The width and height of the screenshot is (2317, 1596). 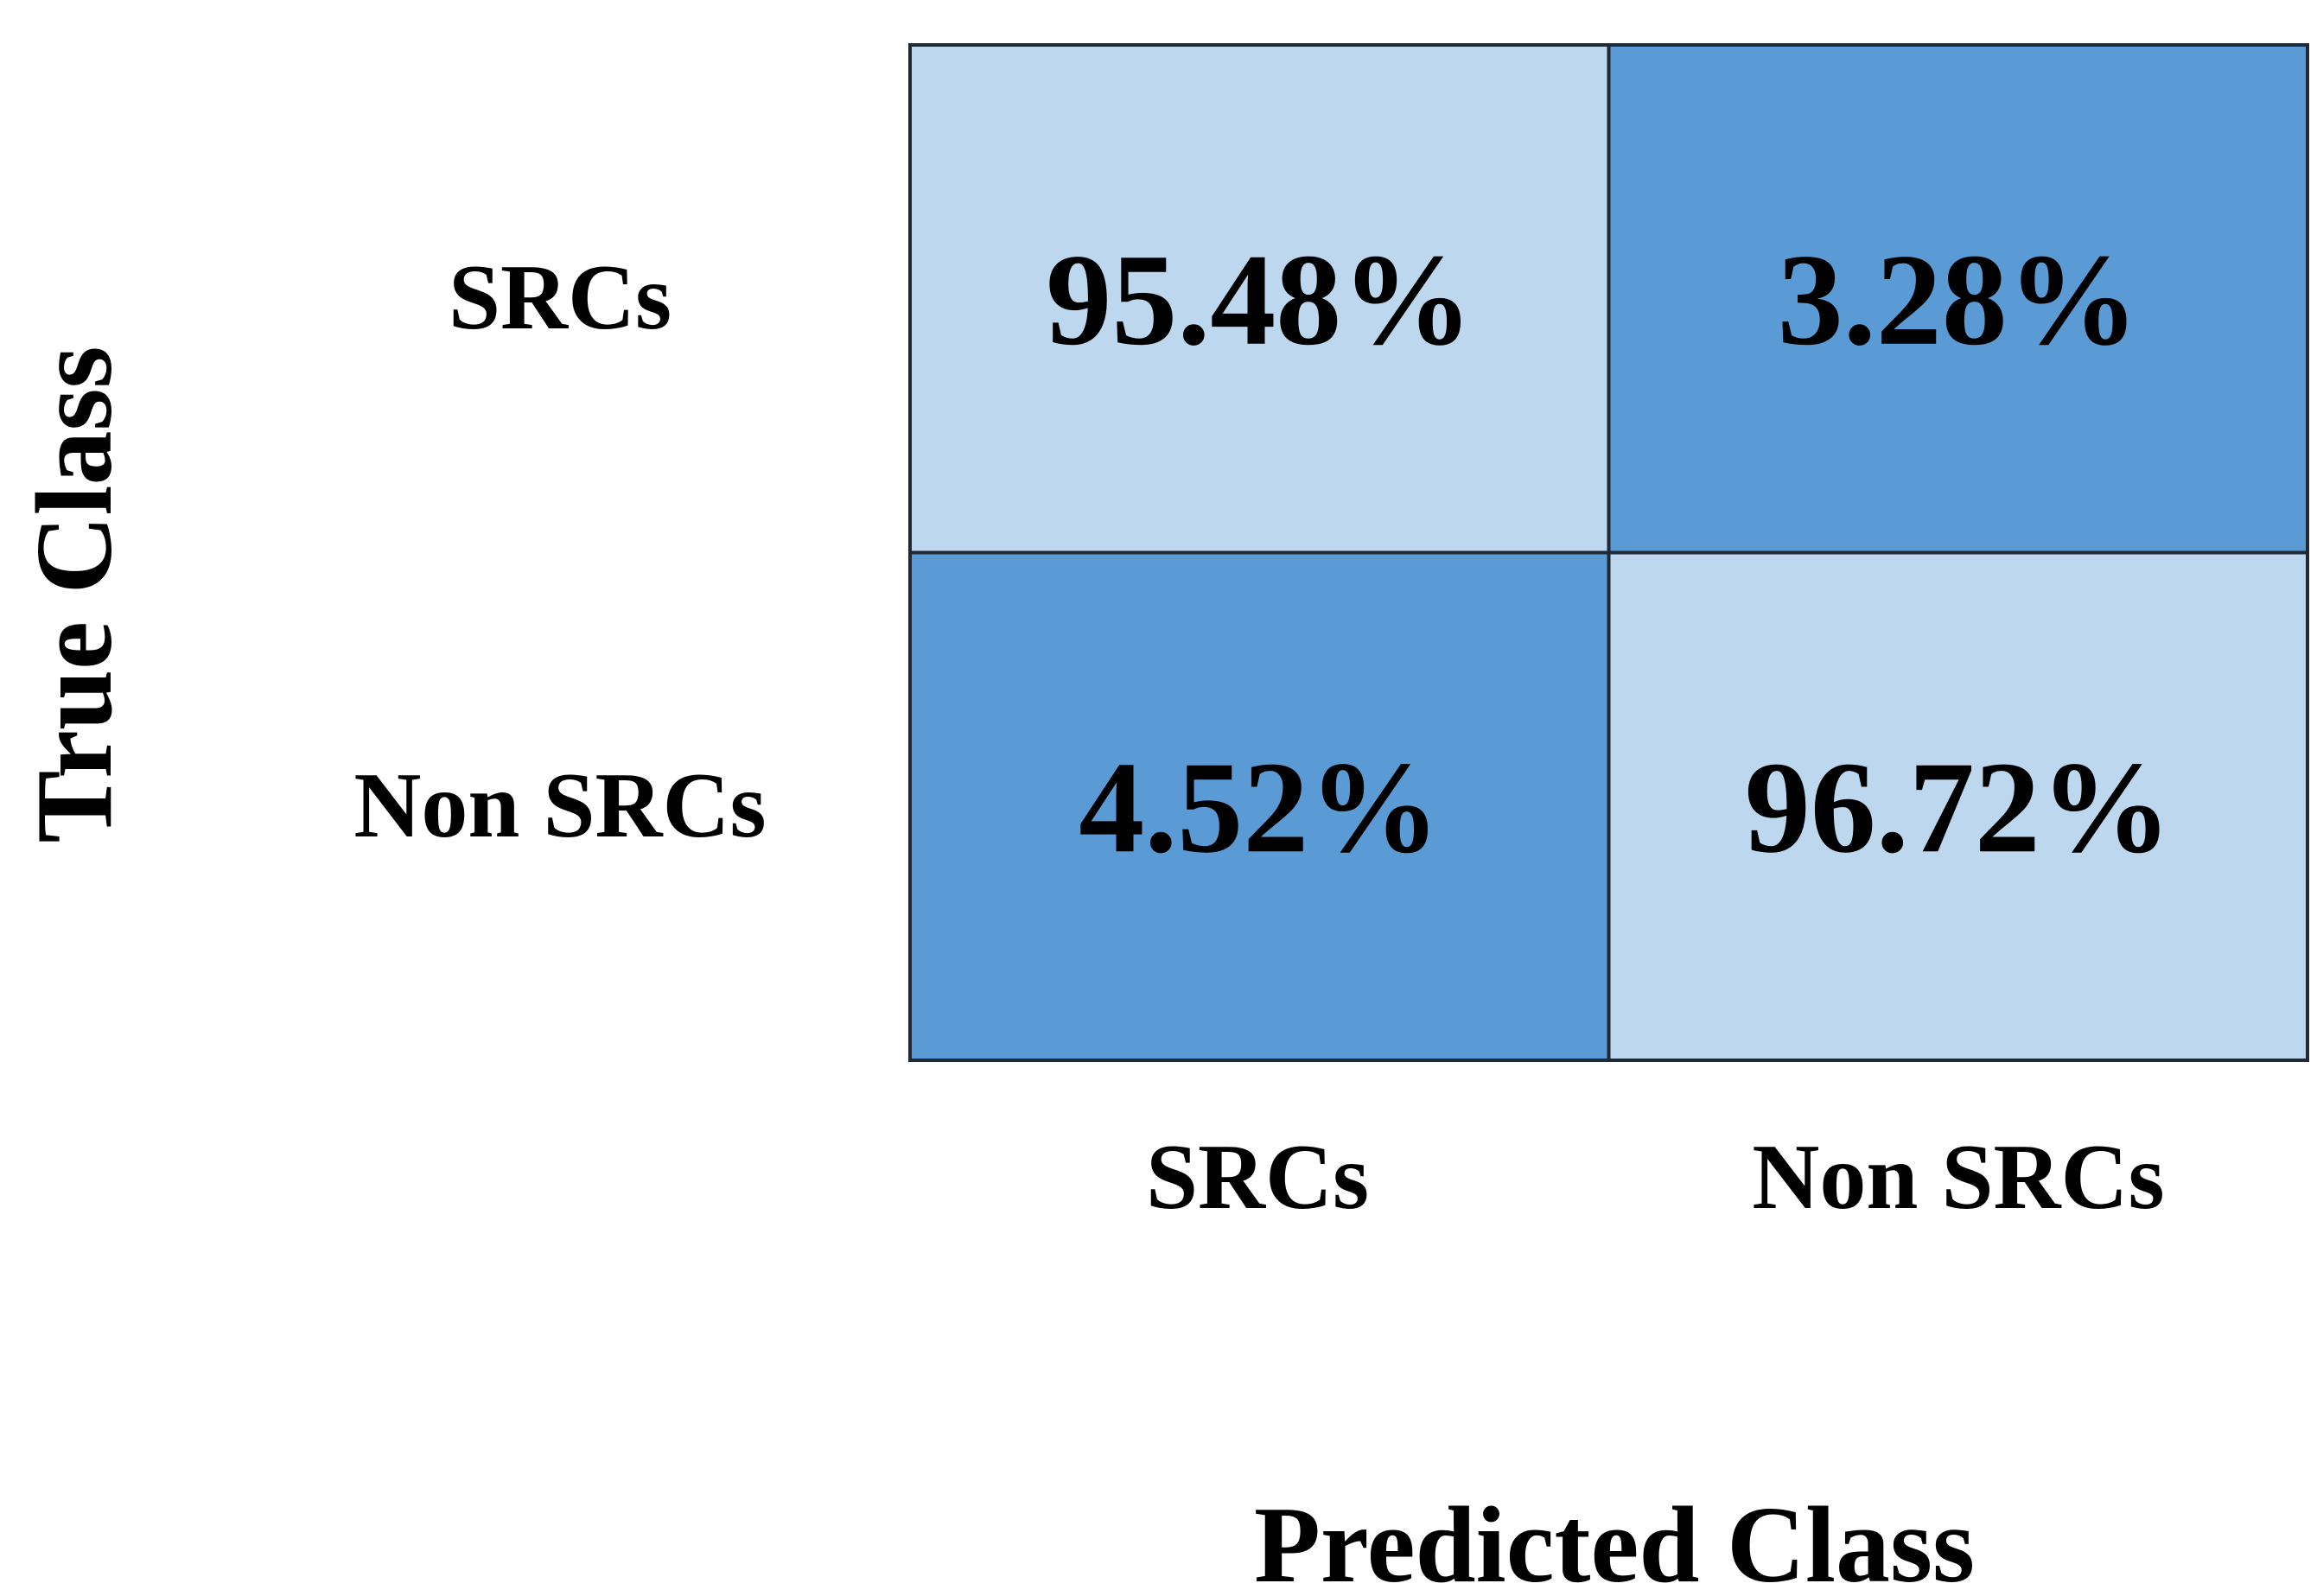 I want to click on x-axis-title: Predicted Class, so click(x=1614, y=1541).